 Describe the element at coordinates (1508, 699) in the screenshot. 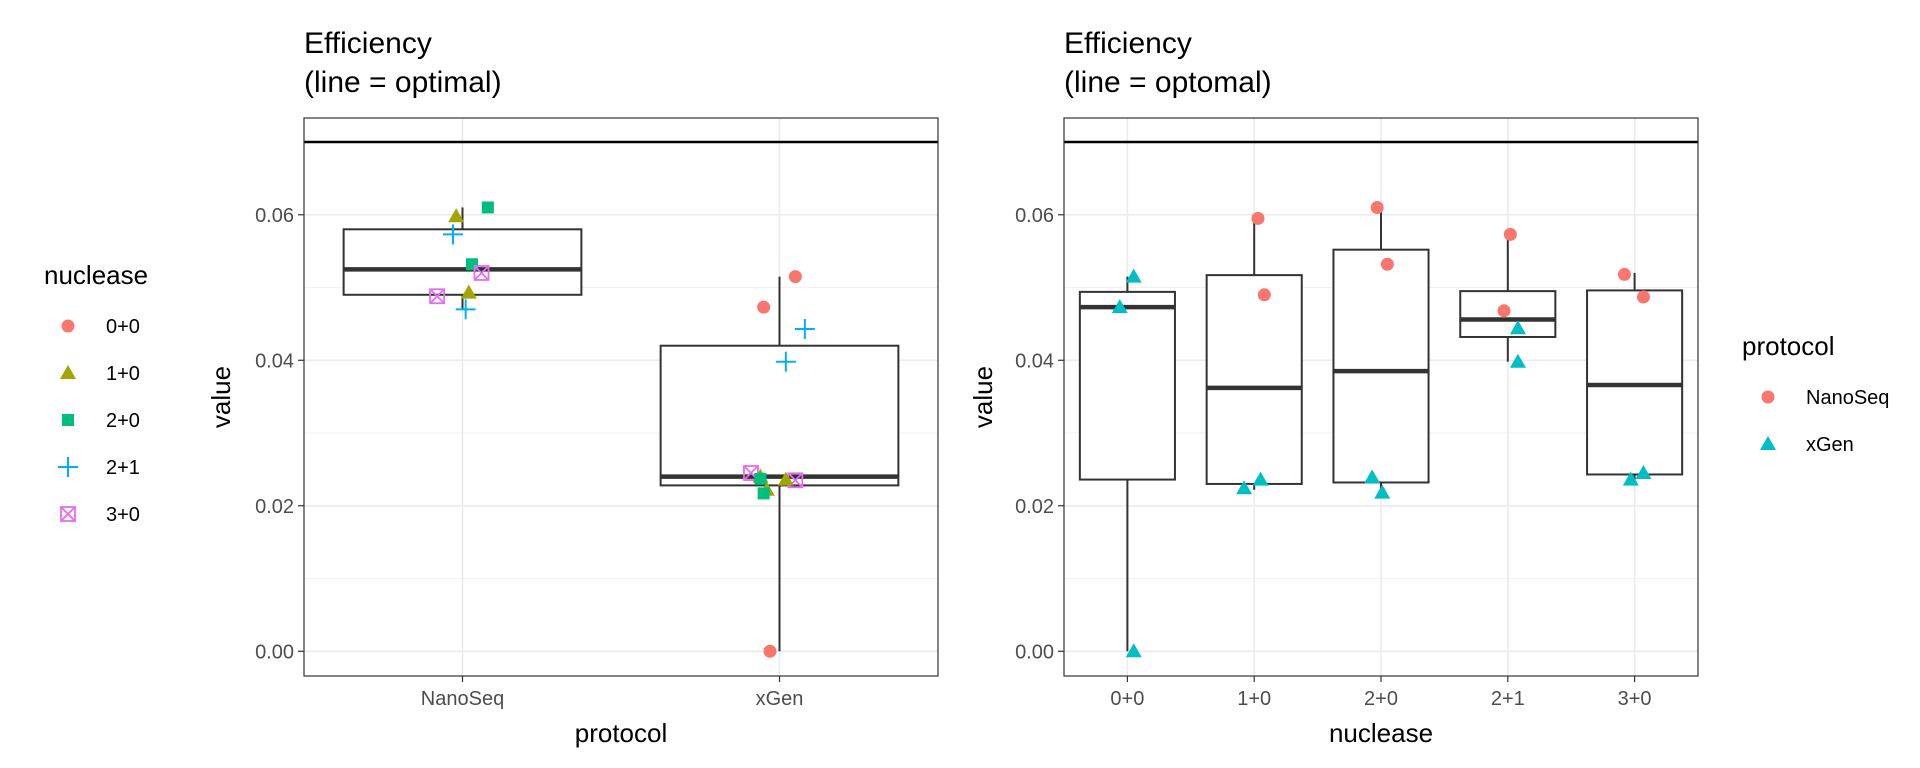

I see `x-tick-label: 2+1` at that location.